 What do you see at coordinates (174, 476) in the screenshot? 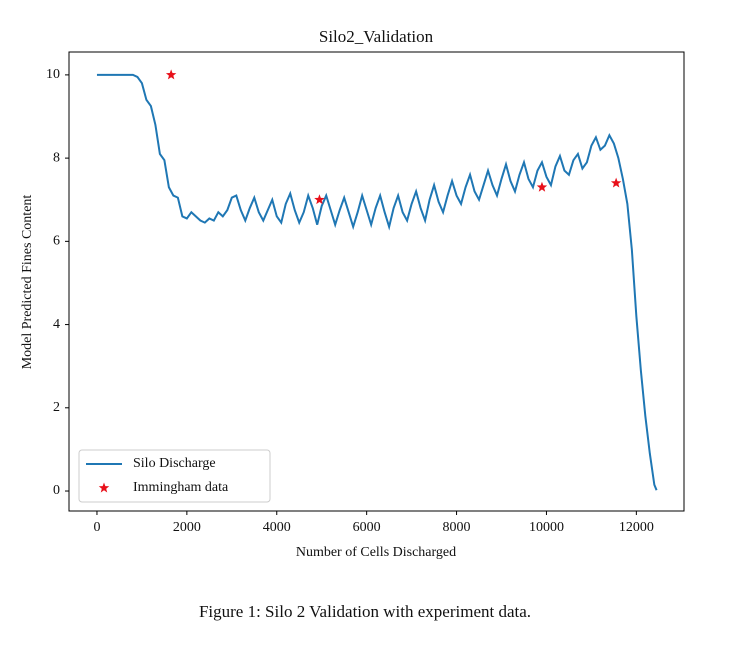
I see `legend-box` at bounding box center [174, 476].